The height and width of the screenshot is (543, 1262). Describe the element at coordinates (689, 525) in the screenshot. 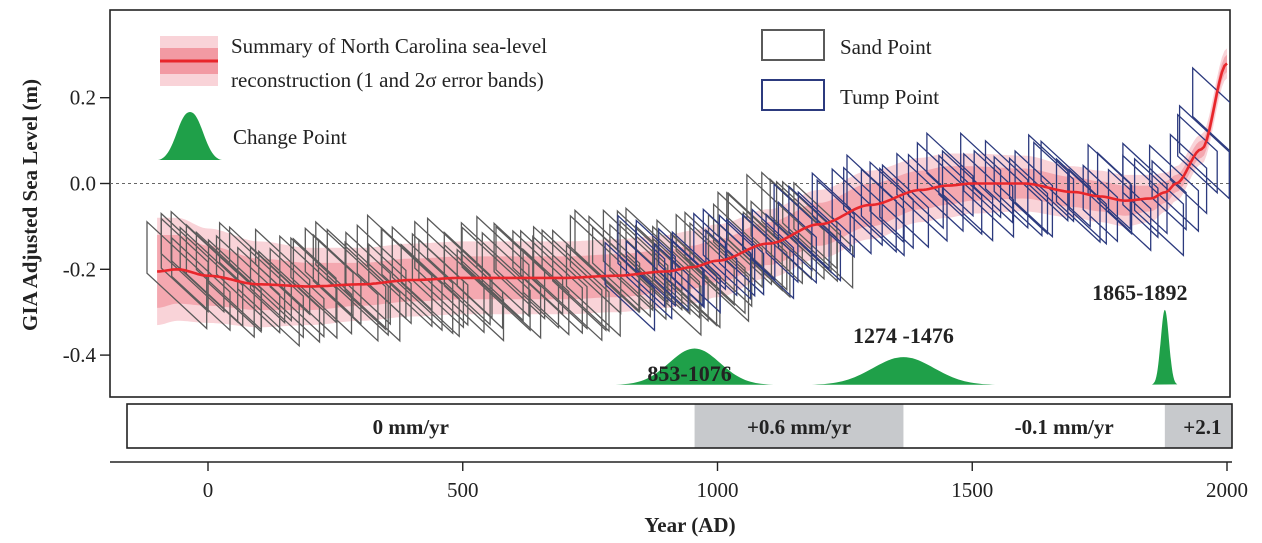

I see `x-axis-label: Year (AD)` at that location.